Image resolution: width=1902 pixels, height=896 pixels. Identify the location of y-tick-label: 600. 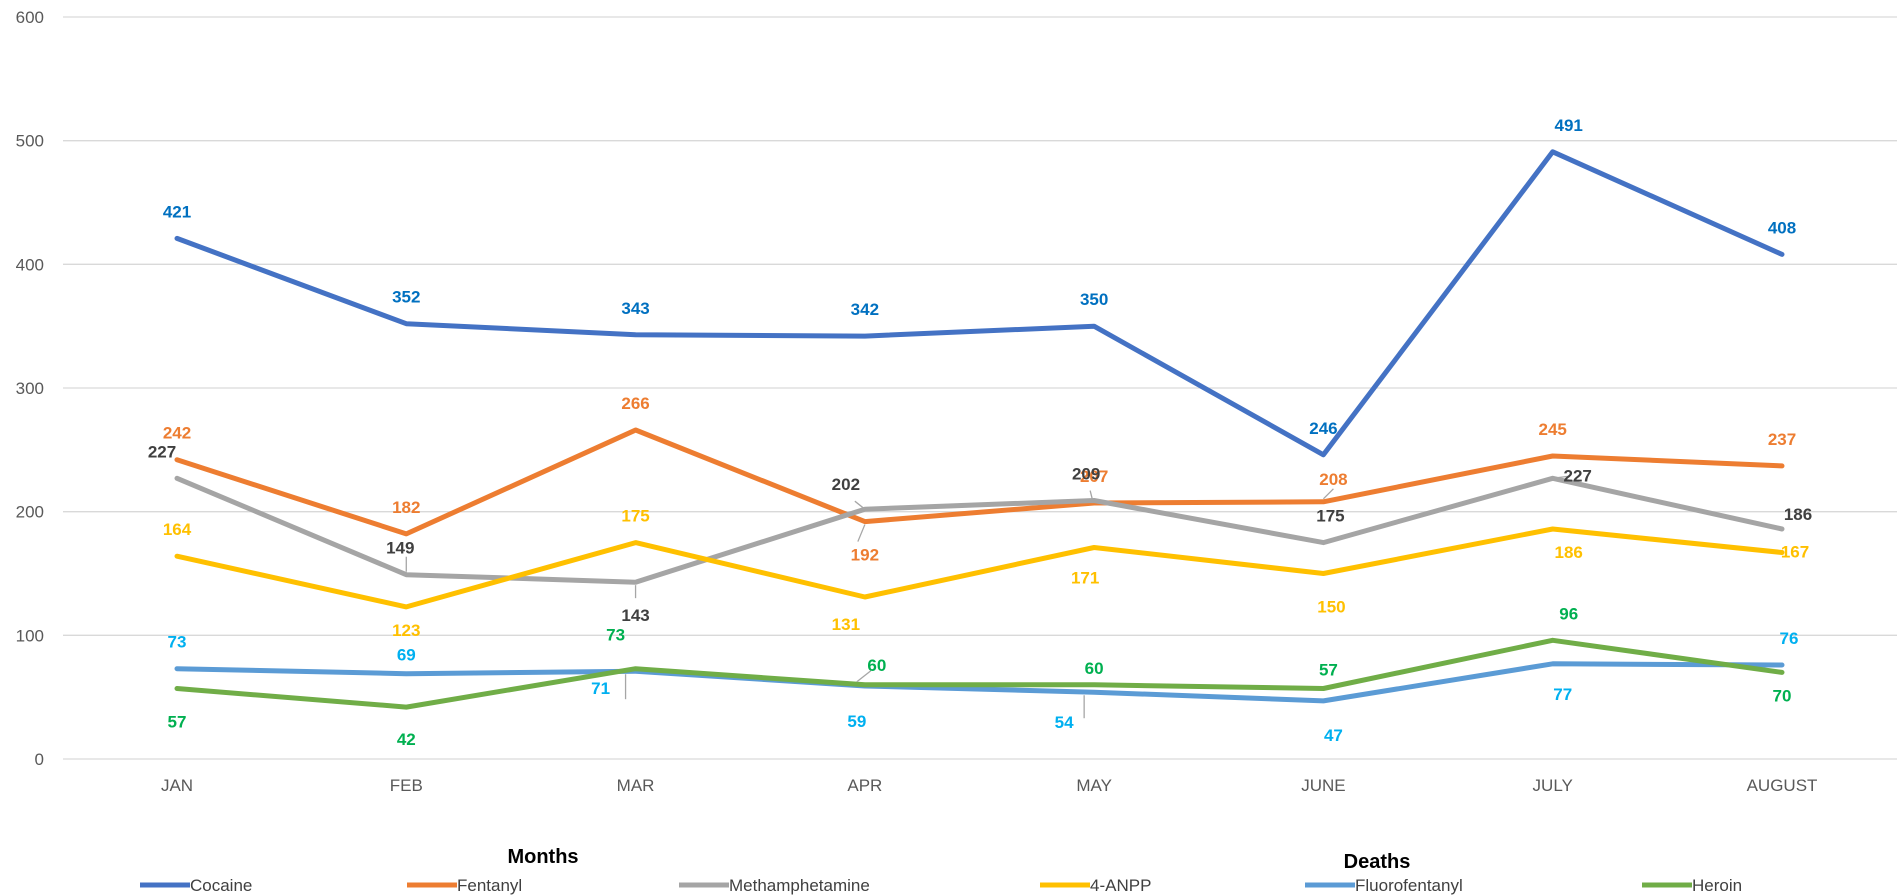
(30, 17).